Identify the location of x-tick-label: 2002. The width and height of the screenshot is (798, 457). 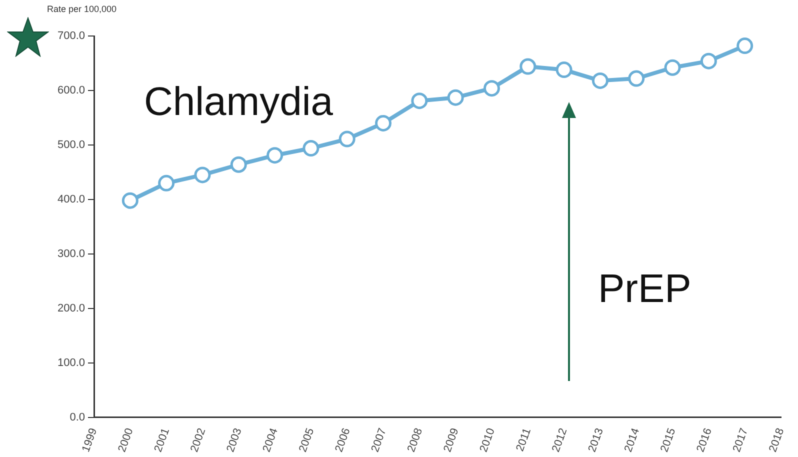
(198, 440).